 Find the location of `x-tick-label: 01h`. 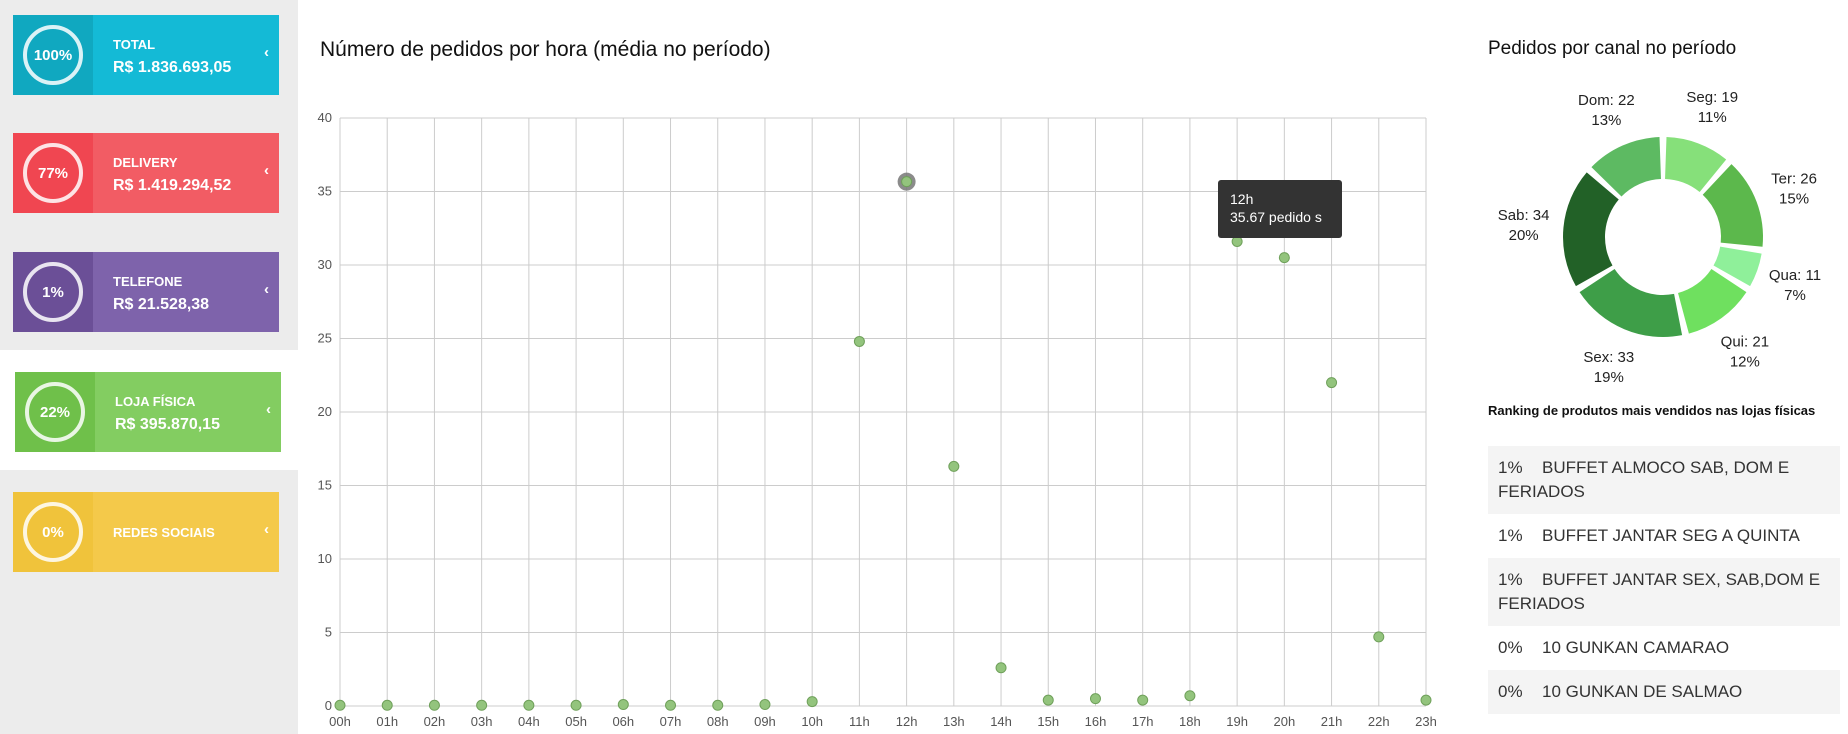

x-tick-label: 01h is located at coordinates (387, 721).